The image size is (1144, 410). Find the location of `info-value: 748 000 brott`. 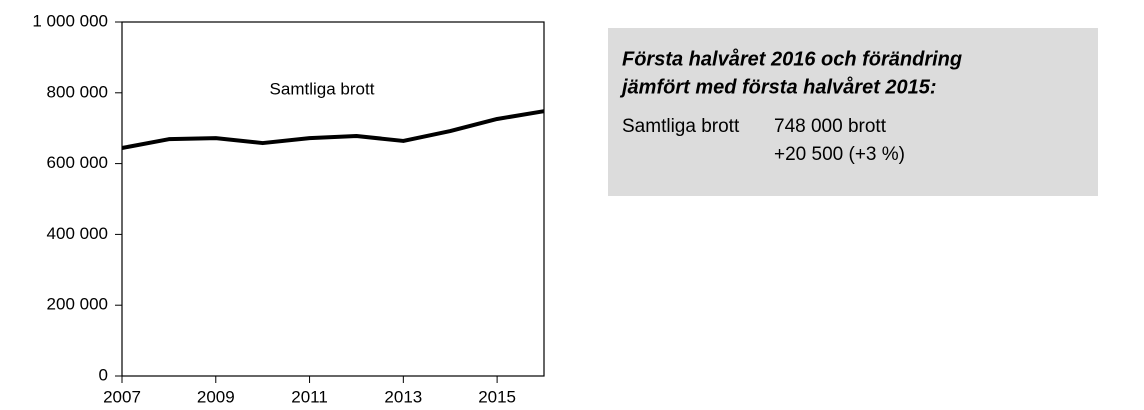

info-value: 748 000 brott is located at coordinates (830, 126).